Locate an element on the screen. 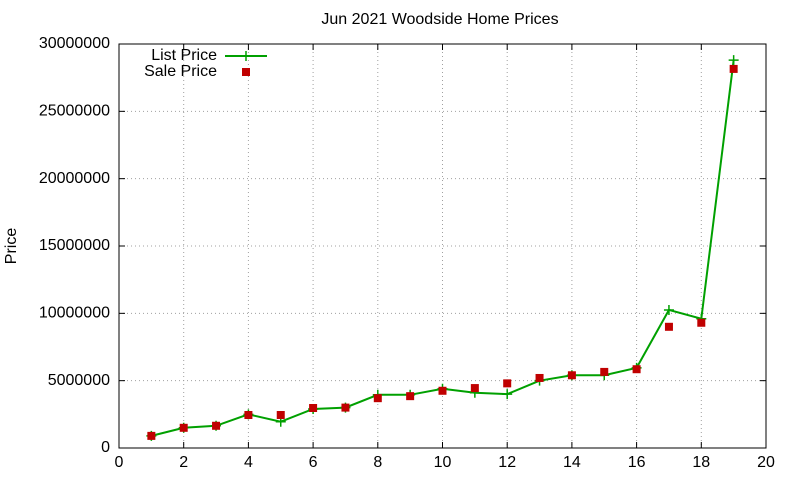 The width and height of the screenshot is (800, 480). x-tick-label: 6 is located at coordinates (313, 462).